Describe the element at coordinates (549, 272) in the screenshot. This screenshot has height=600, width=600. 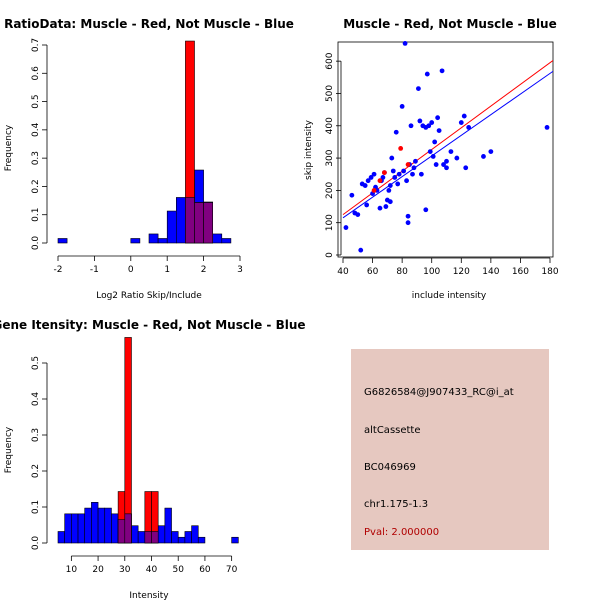
I see `x-tick-label: 180` at that location.